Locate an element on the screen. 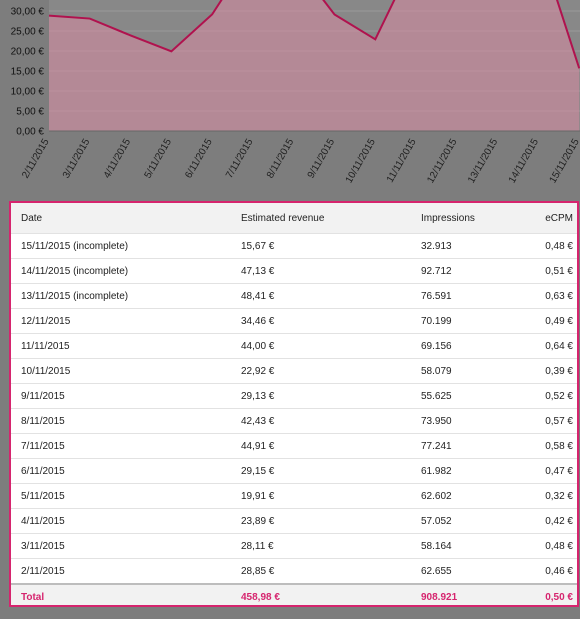 This screenshot has height=619, width=580. cell-date: 7/11/2015 is located at coordinates (121, 446).